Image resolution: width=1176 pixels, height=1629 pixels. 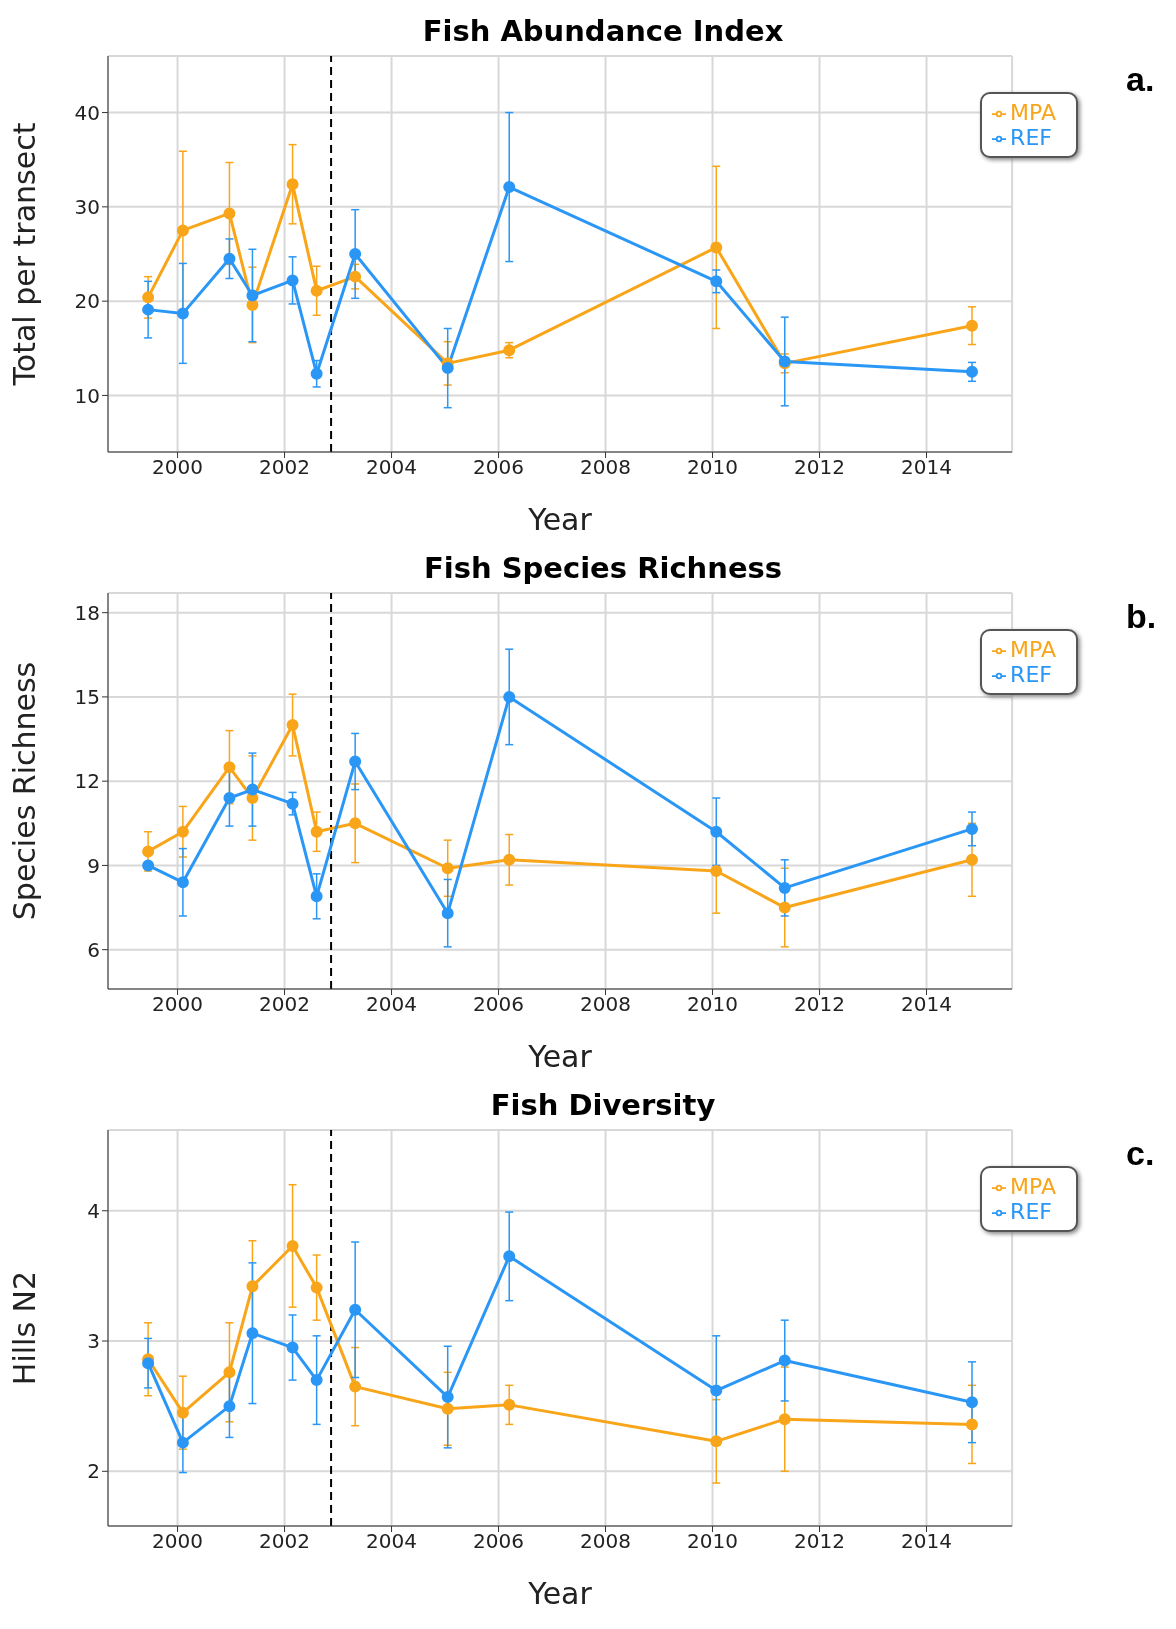 What do you see at coordinates (87, 206) in the screenshot?
I see `y-tick-label: 30` at bounding box center [87, 206].